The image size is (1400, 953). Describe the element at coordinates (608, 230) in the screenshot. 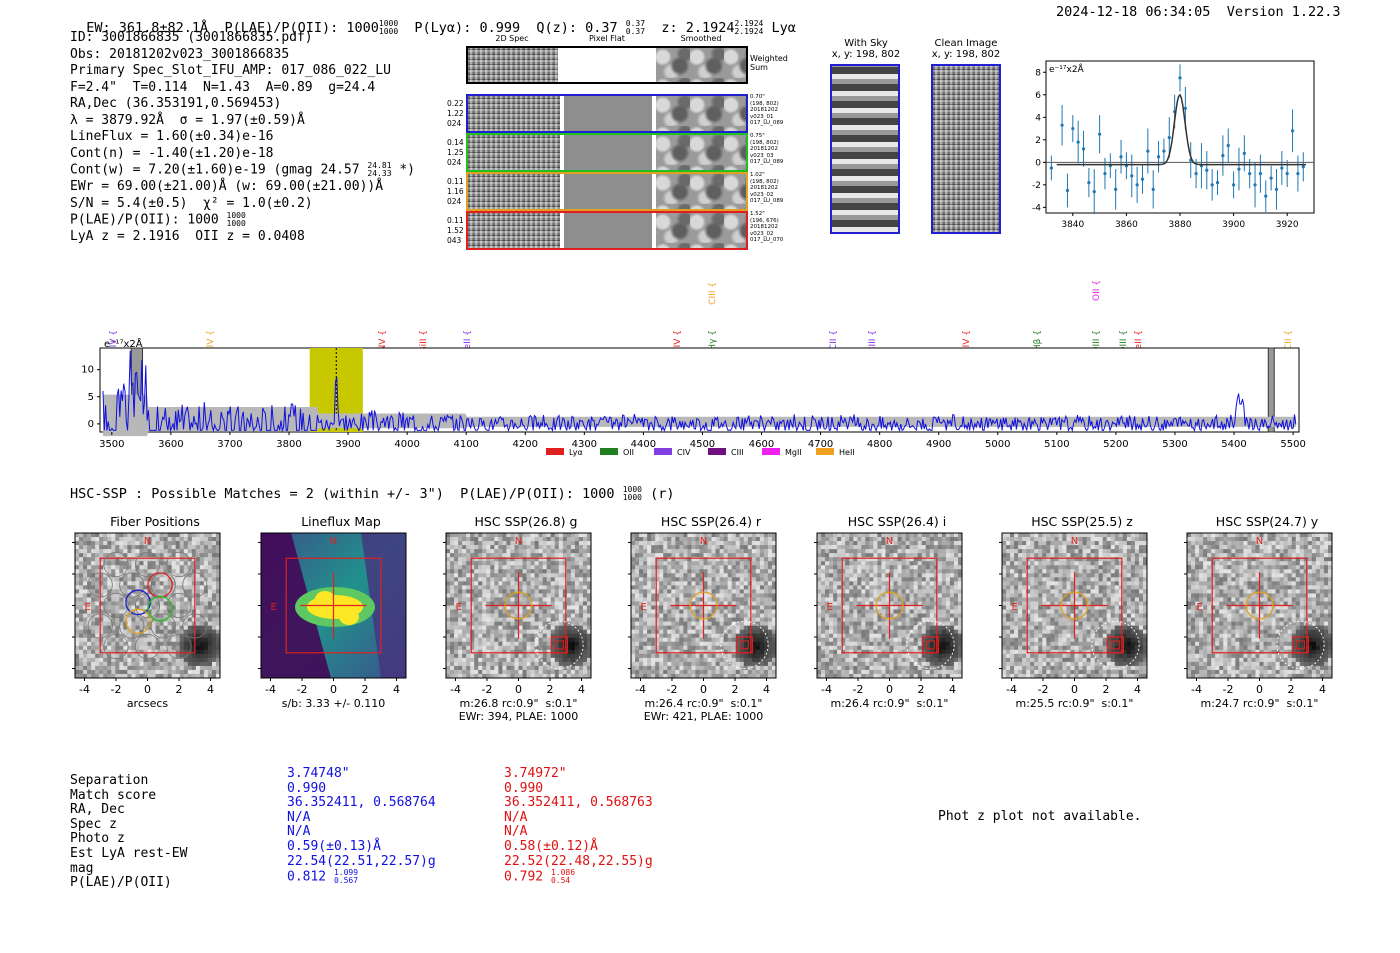

I see `cutout-pixelflat` at that location.